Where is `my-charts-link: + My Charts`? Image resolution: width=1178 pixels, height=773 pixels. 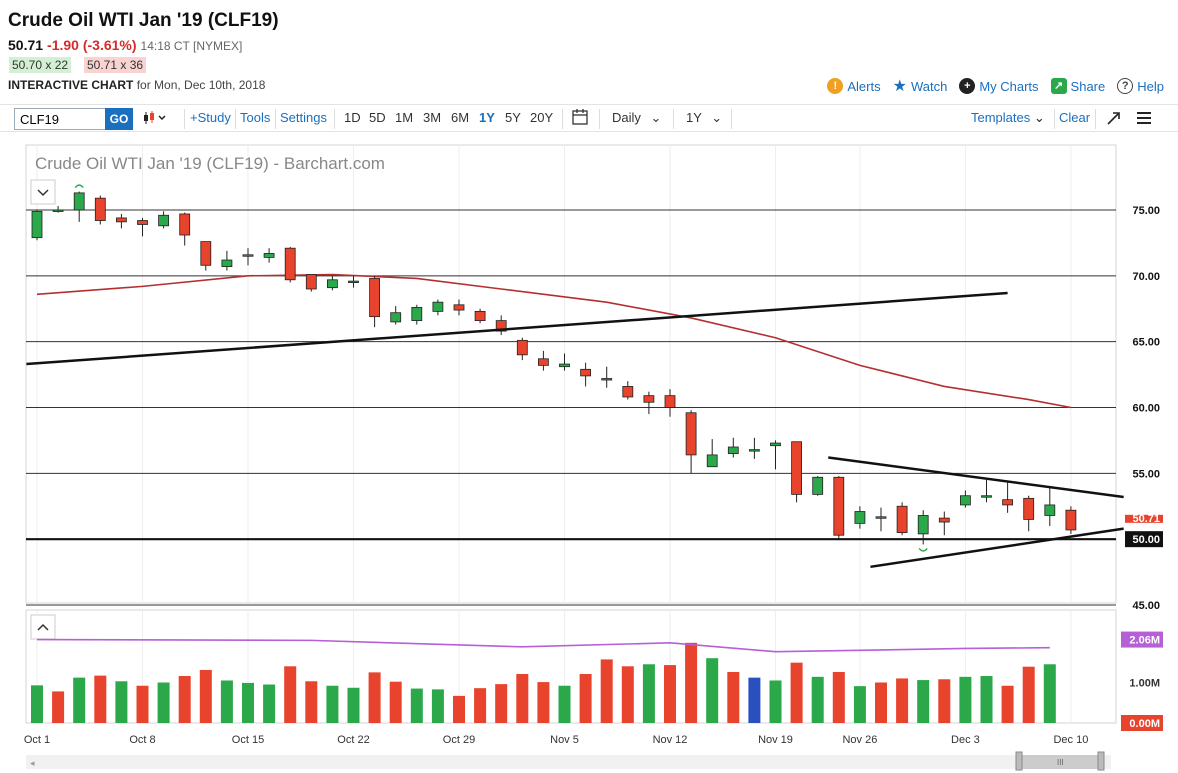 my-charts-link: + My Charts is located at coordinates (999, 86).